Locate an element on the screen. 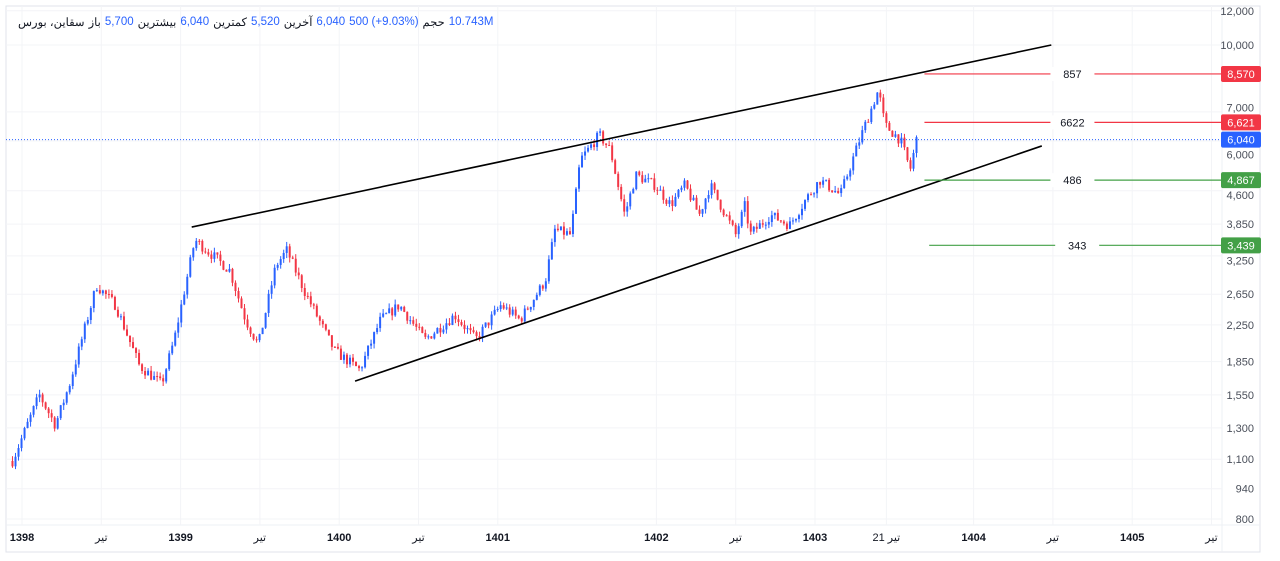  y-tick-label: 3,850 is located at coordinates (1240, 225).